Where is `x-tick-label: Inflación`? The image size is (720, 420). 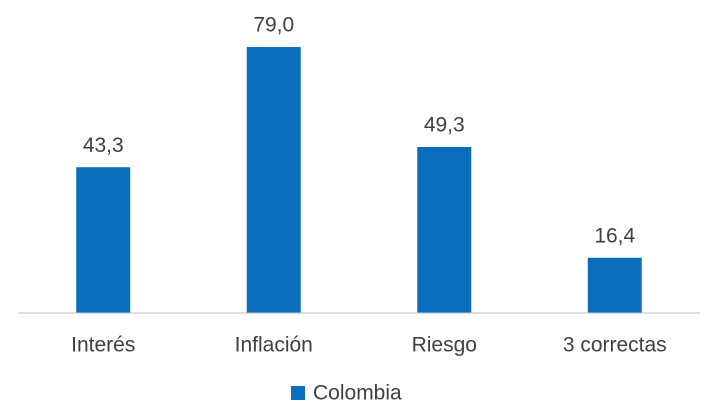 x-tick-label: Inflación is located at coordinates (274, 345).